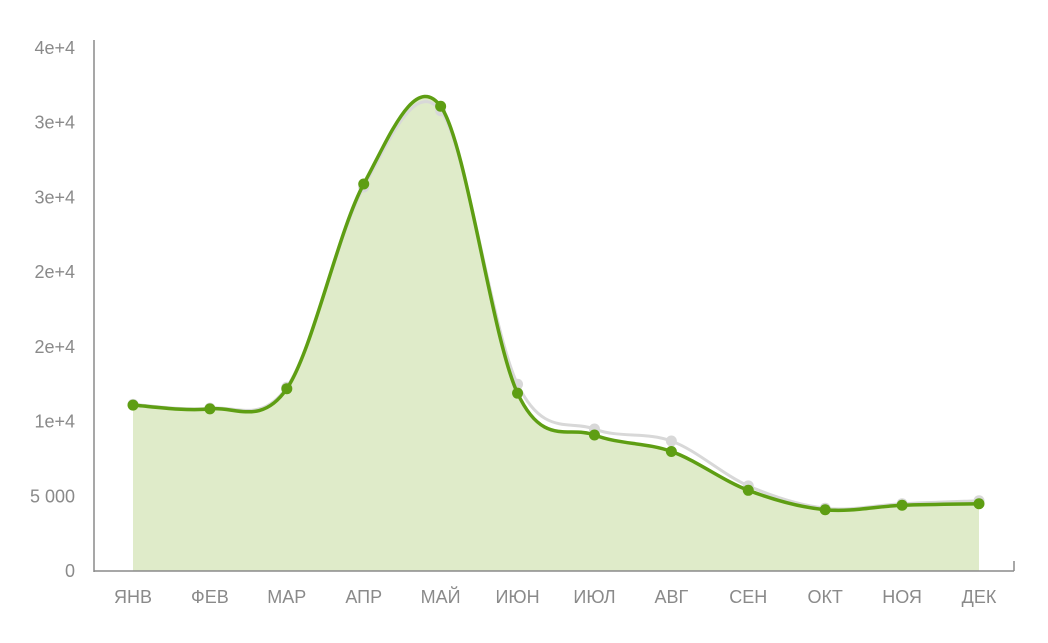  What do you see at coordinates (824, 597) in the screenshot?
I see `x-tick-label: ОКТ` at bounding box center [824, 597].